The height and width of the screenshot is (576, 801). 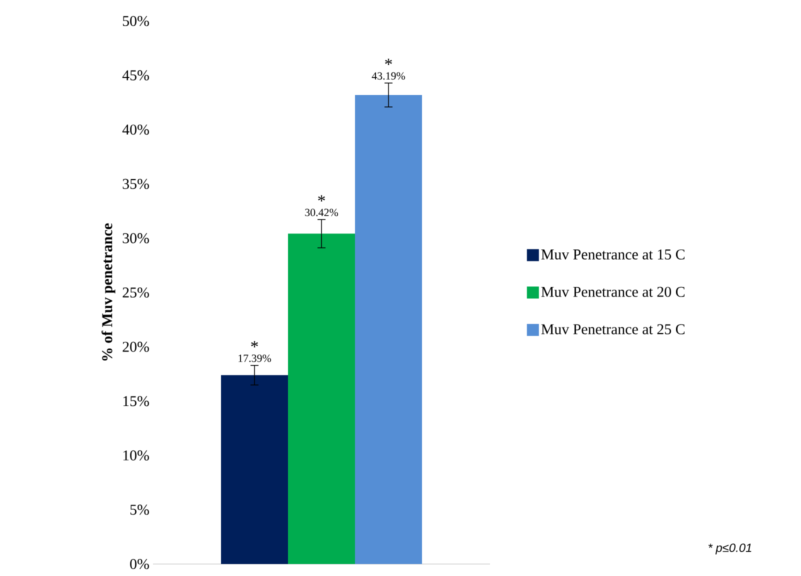 What do you see at coordinates (135, 129) in the screenshot?
I see `y-tick-label: 40%` at bounding box center [135, 129].